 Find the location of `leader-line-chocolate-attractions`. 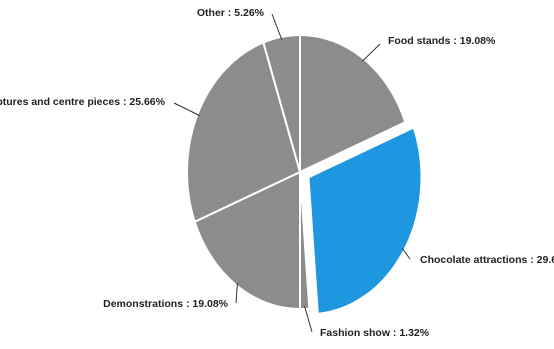

leader-line-chocolate-attractions is located at coordinates (406, 254).